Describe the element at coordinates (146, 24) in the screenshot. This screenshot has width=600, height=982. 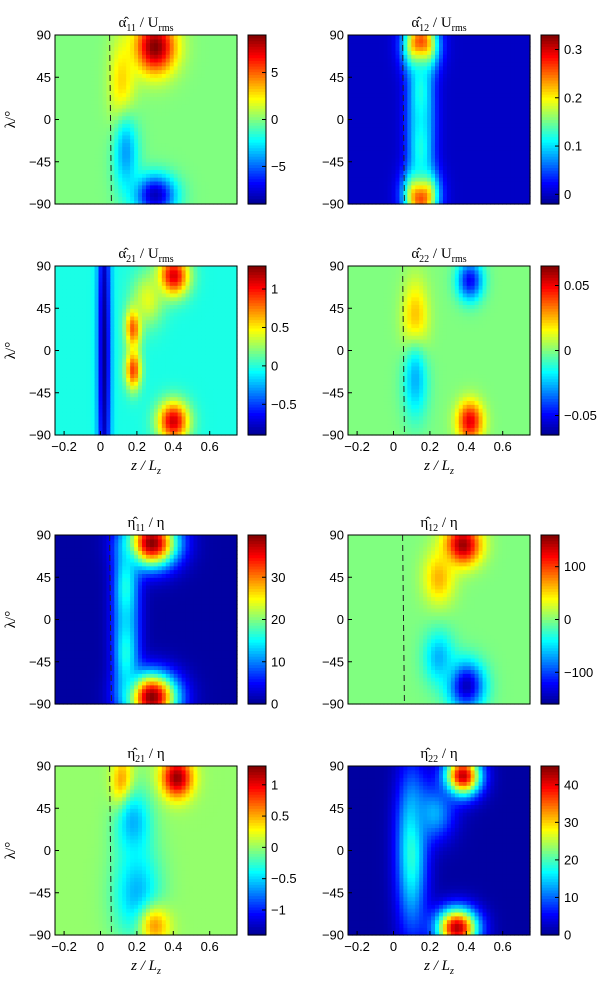
I see `panel-title: α̂11 / Urms` at that location.